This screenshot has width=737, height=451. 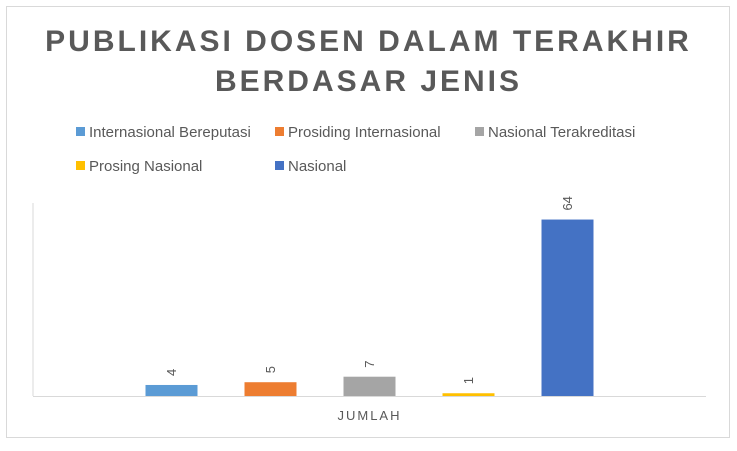 I want to click on data-label-prosiding-internasional: 5, so click(x=270, y=369).